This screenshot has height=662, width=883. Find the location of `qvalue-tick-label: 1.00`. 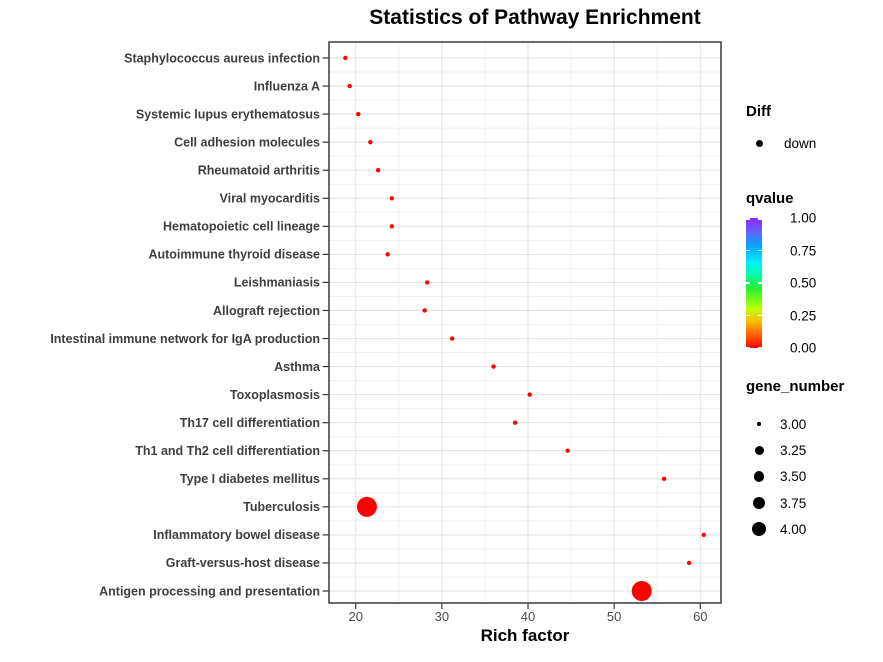

qvalue-tick-label: 1.00 is located at coordinates (803, 218).